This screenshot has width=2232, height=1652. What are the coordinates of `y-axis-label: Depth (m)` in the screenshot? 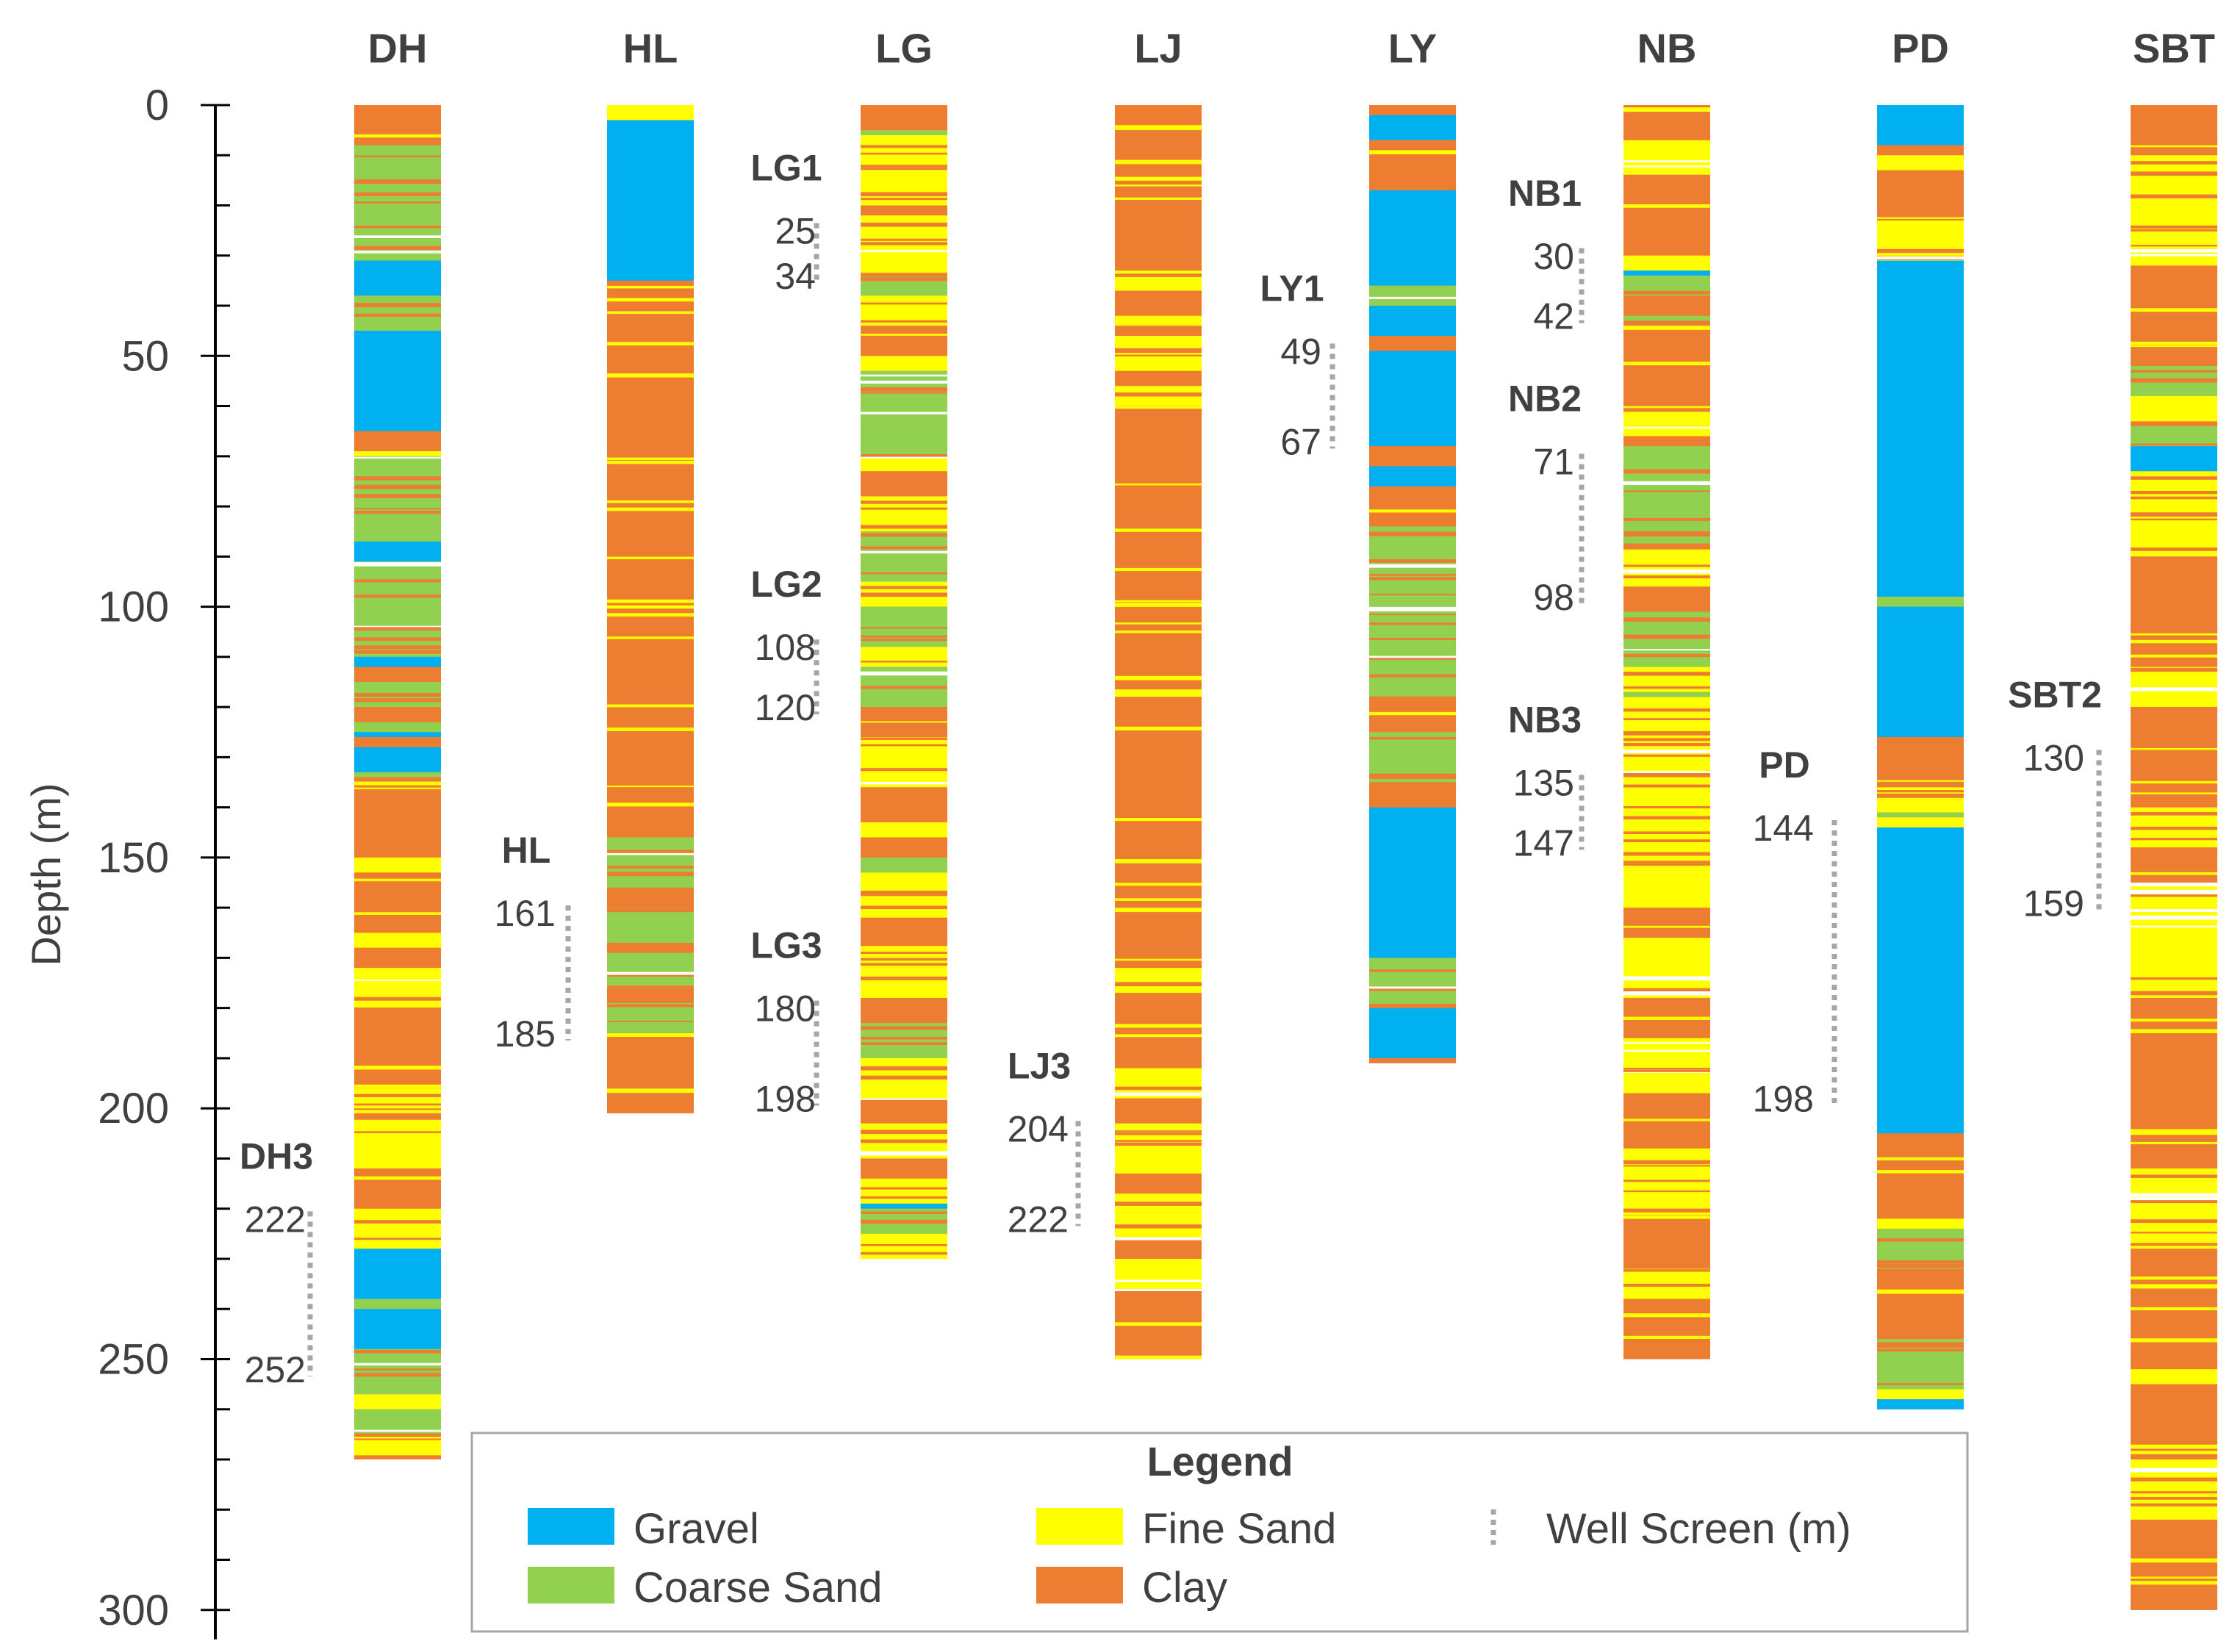 It's located at (46, 875).